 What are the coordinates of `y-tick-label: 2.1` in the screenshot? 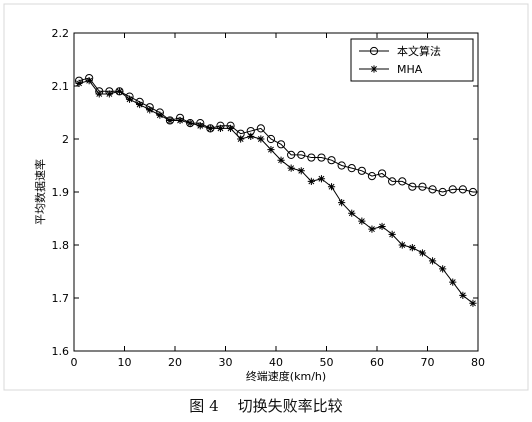 It's located at (61, 86).